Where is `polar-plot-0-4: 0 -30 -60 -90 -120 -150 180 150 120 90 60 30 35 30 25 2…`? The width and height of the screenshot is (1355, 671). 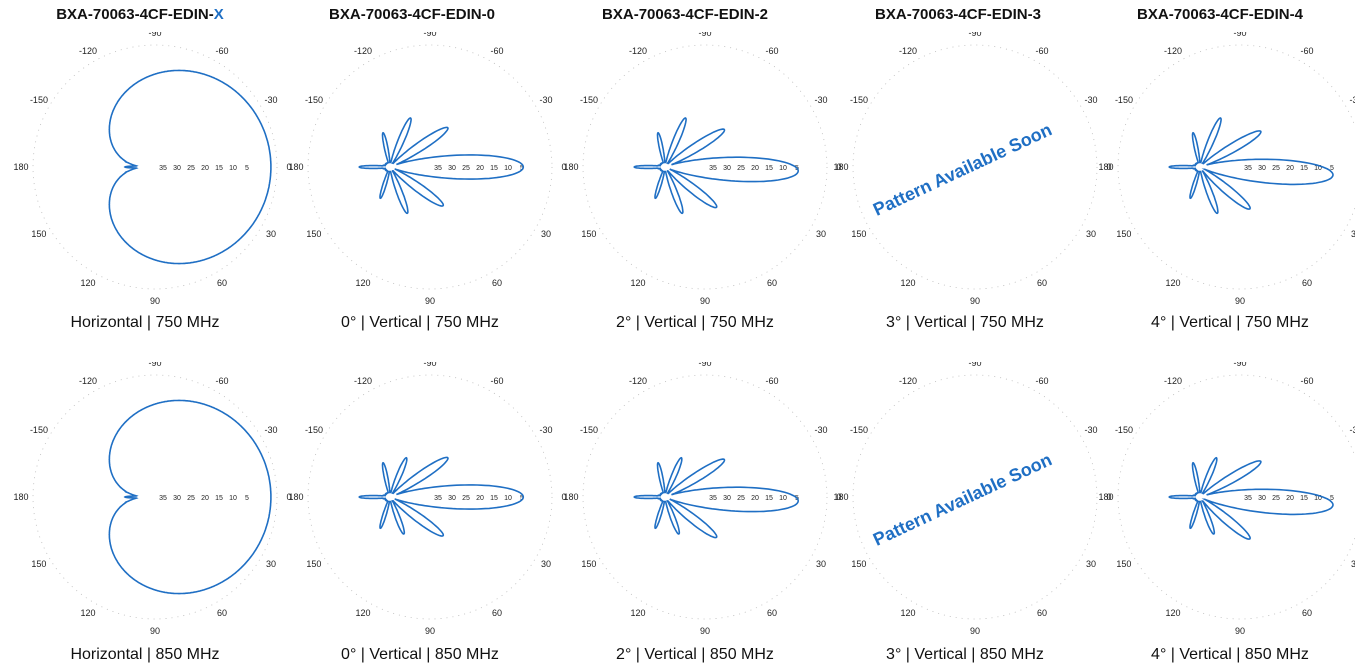 polar-plot-0-4: 0 -30 -60 -90 -120 -150 180 150 120 90 60 30 35 30 25 2… is located at coordinates (1222, 177).